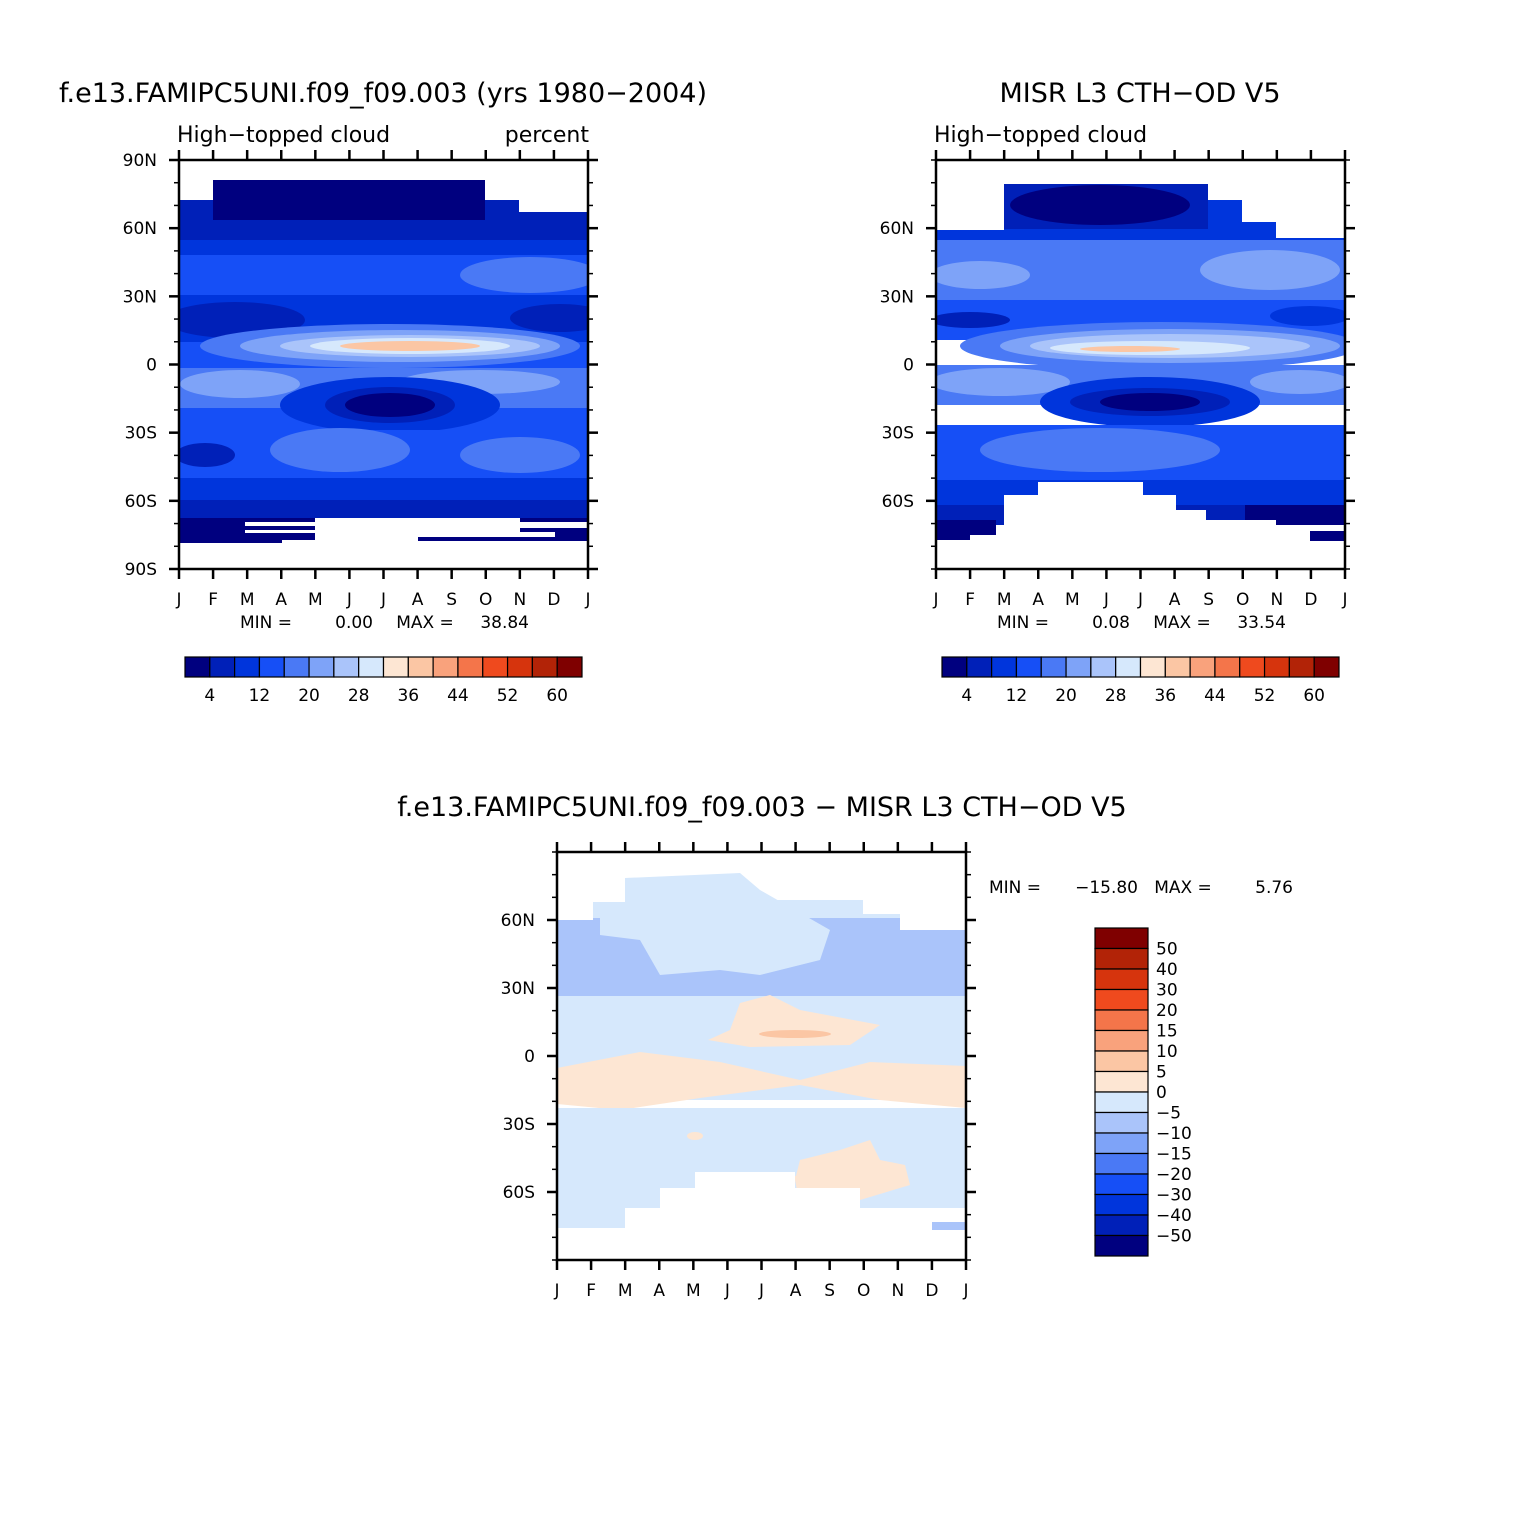 The image size is (1524, 1524). What do you see at coordinates (1023, 623) in the screenshot?
I see `panel-obs-min-label: MIN =` at bounding box center [1023, 623].